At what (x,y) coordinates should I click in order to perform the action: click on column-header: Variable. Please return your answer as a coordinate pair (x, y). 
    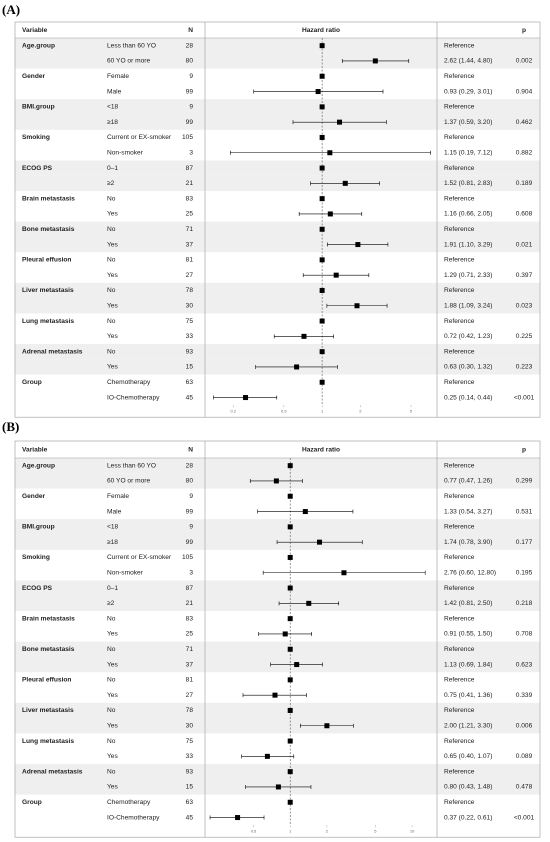
    Looking at the image, I should click on (35, 30).